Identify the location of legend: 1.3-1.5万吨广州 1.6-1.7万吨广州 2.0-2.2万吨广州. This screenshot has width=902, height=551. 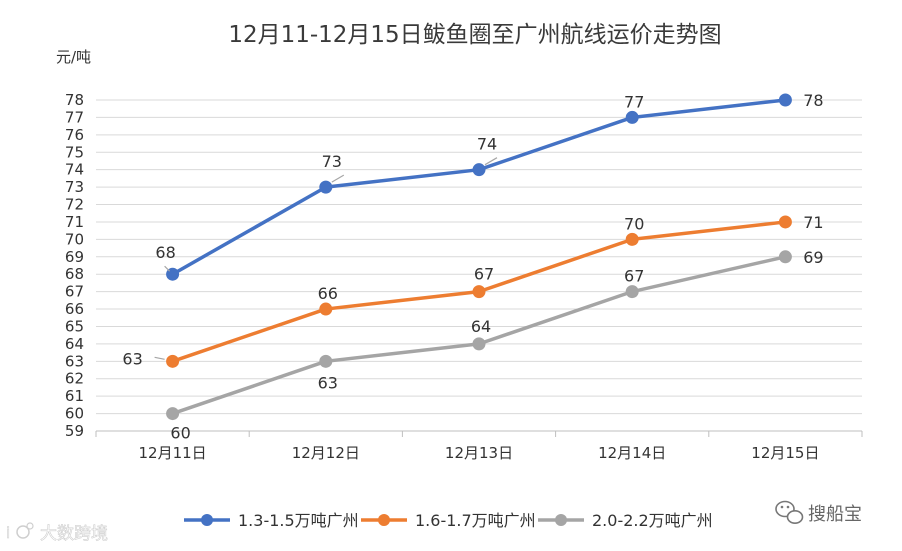
(448, 520).